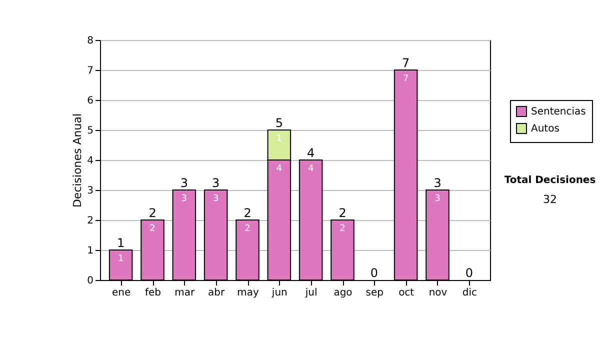 The width and height of the screenshot is (600, 340). I want to click on text: 32, so click(550, 199).